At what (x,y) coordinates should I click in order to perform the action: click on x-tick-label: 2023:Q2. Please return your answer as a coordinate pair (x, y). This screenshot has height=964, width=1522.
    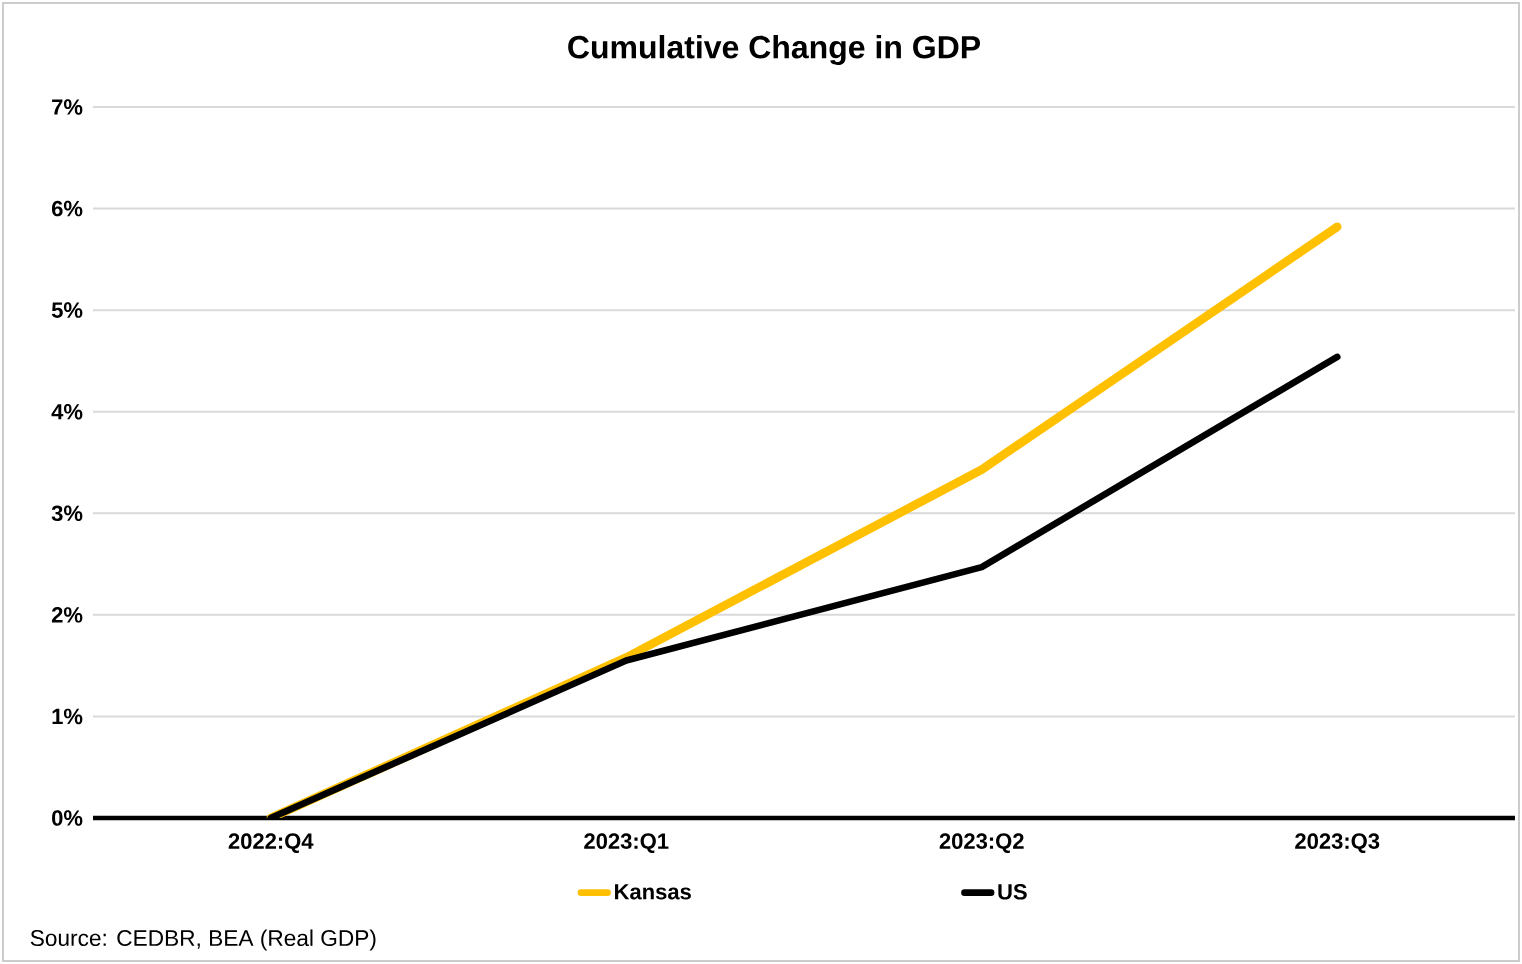
    Looking at the image, I should click on (981, 843).